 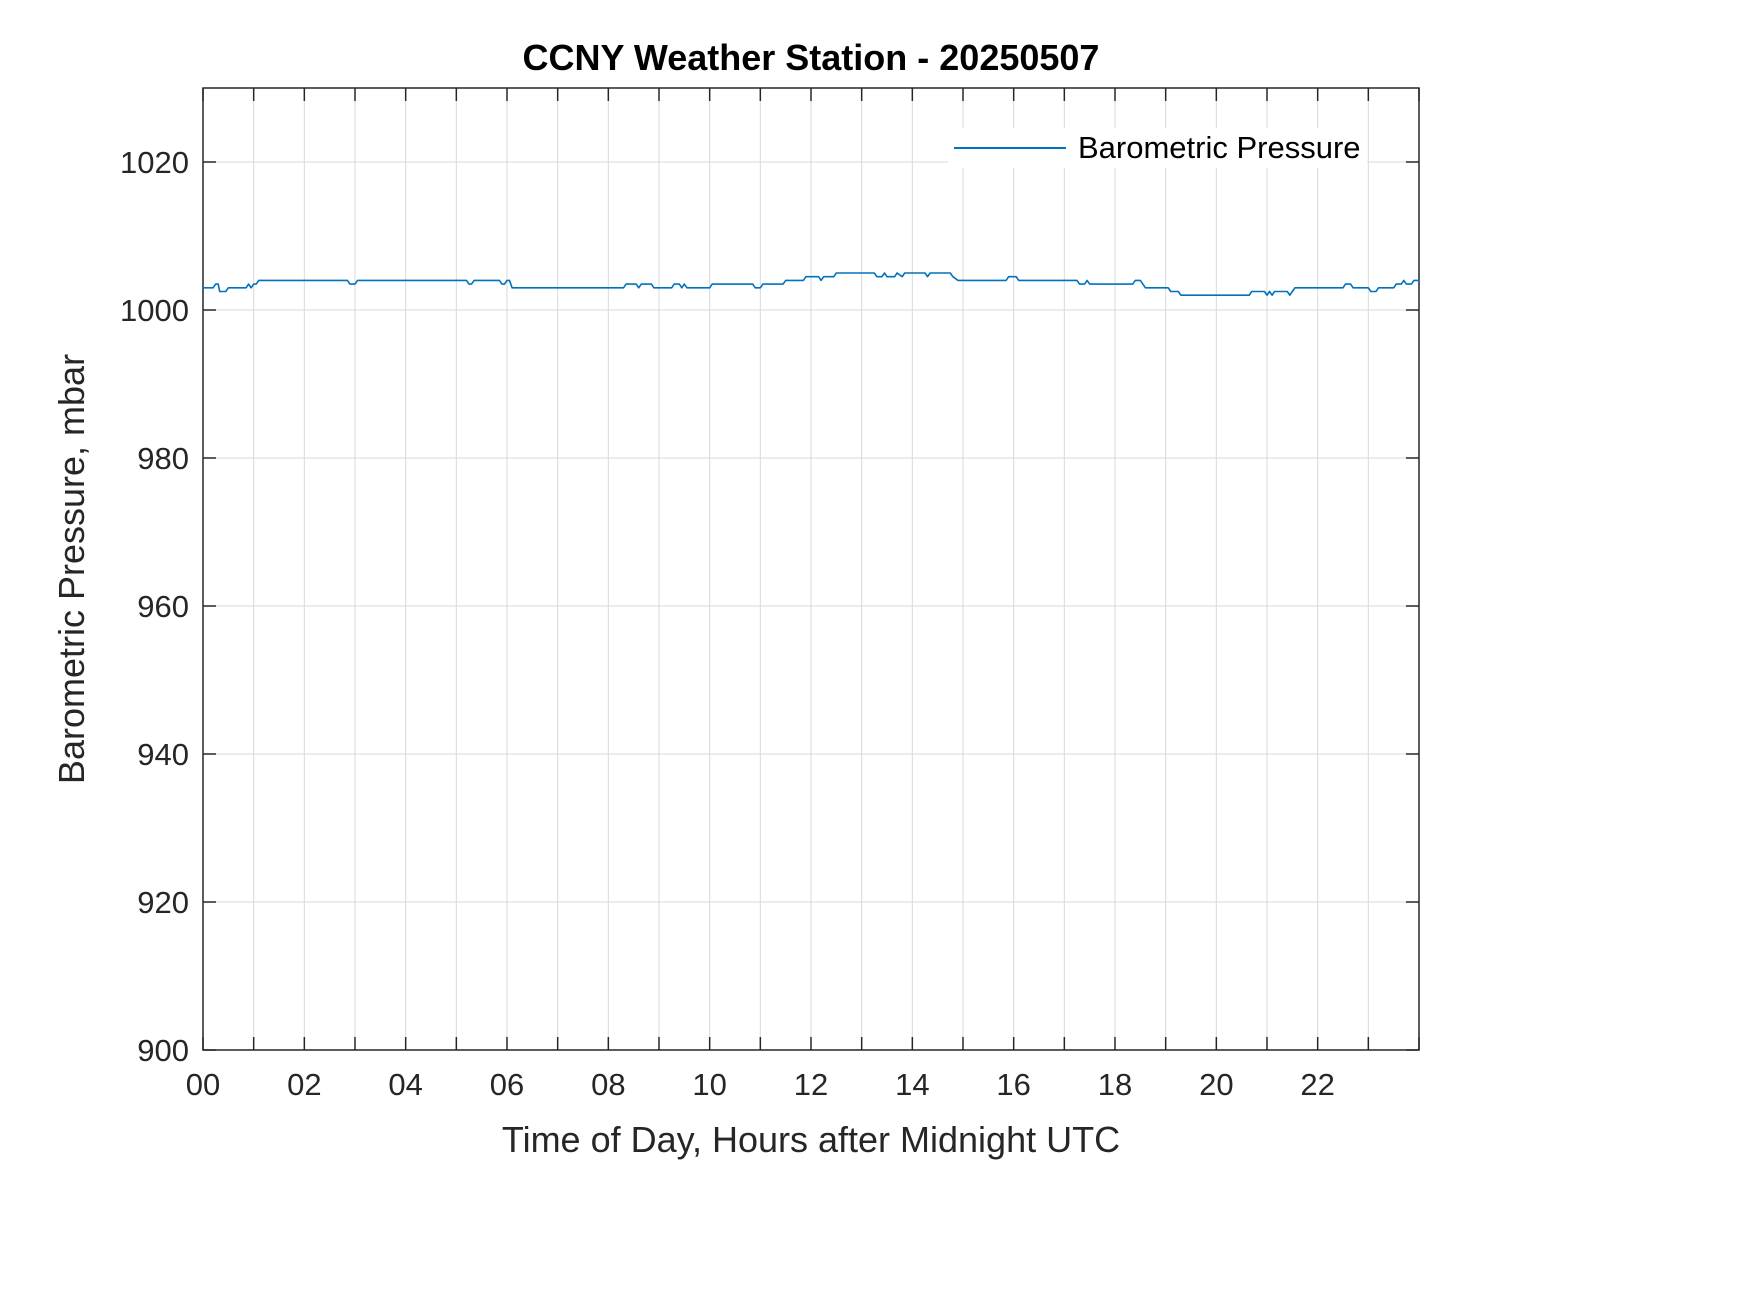 What do you see at coordinates (608, 1084) in the screenshot?
I see `x-tick-label: 08` at bounding box center [608, 1084].